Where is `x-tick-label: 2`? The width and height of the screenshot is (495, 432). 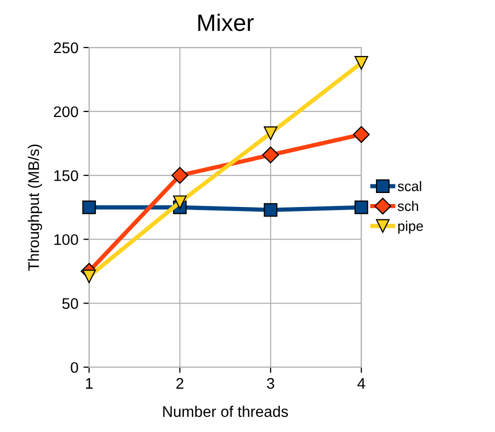
x-tick-label: 2 is located at coordinates (180, 383).